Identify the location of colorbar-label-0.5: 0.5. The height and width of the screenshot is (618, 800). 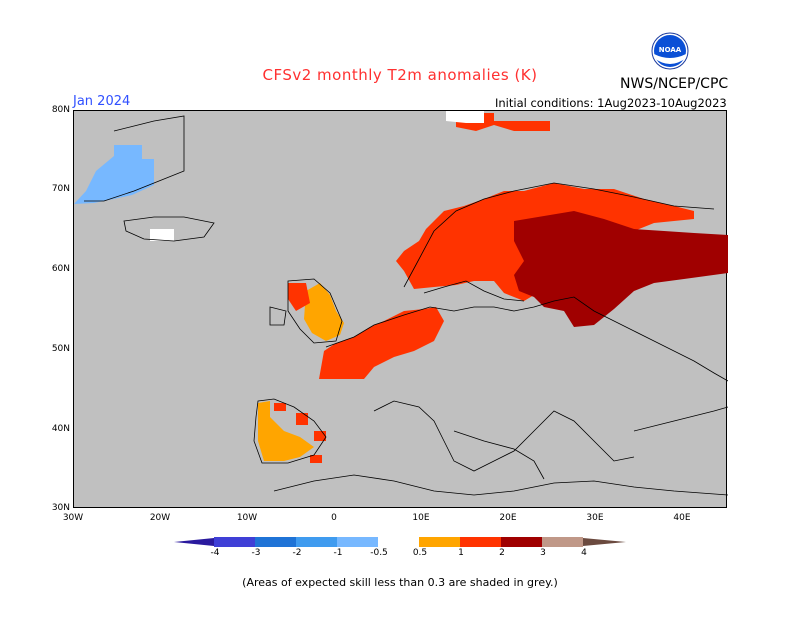
(420, 553).